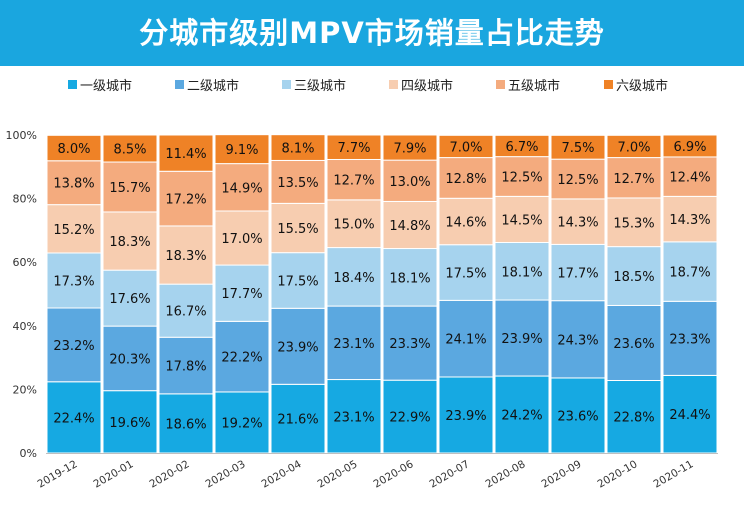 The width and height of the screenshot is (744, 528). What do you see at coordinates (170, 474) in the screenshot?
I see `x-tick-label: 2020-02` at bounding box center [170, 474].